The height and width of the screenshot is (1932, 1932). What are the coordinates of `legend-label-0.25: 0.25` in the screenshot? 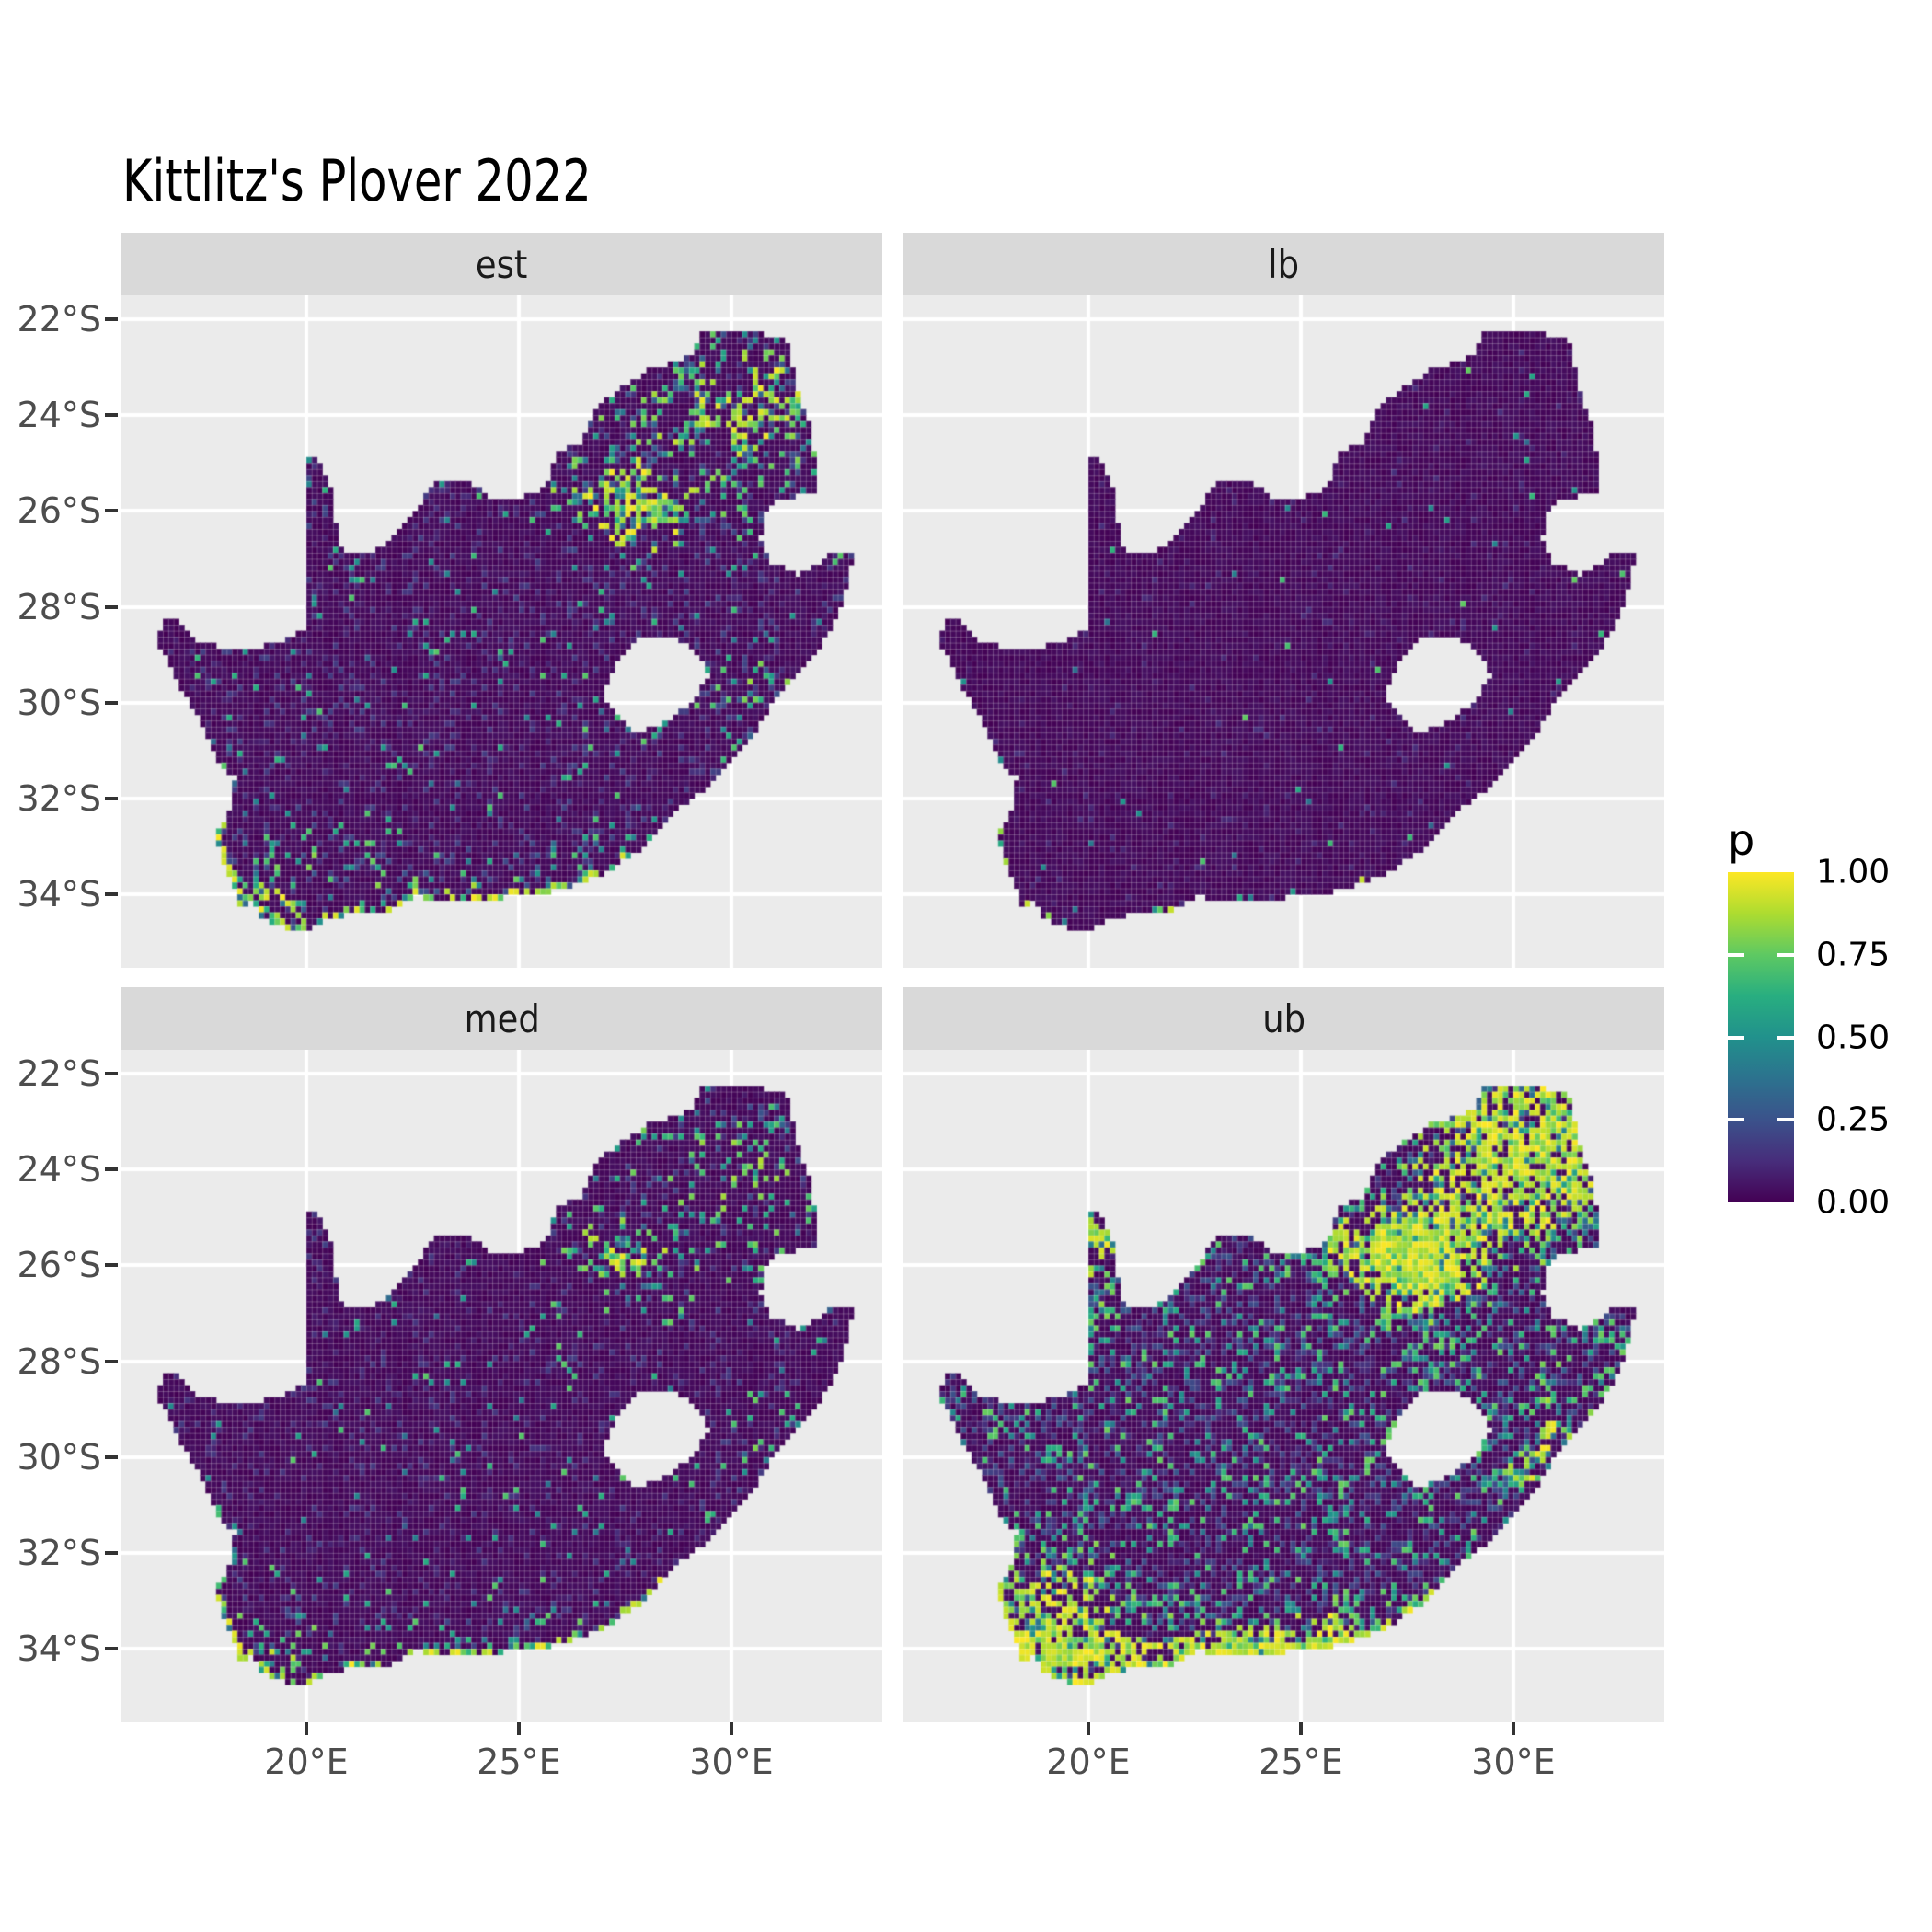 It's located at (1853, 1119).